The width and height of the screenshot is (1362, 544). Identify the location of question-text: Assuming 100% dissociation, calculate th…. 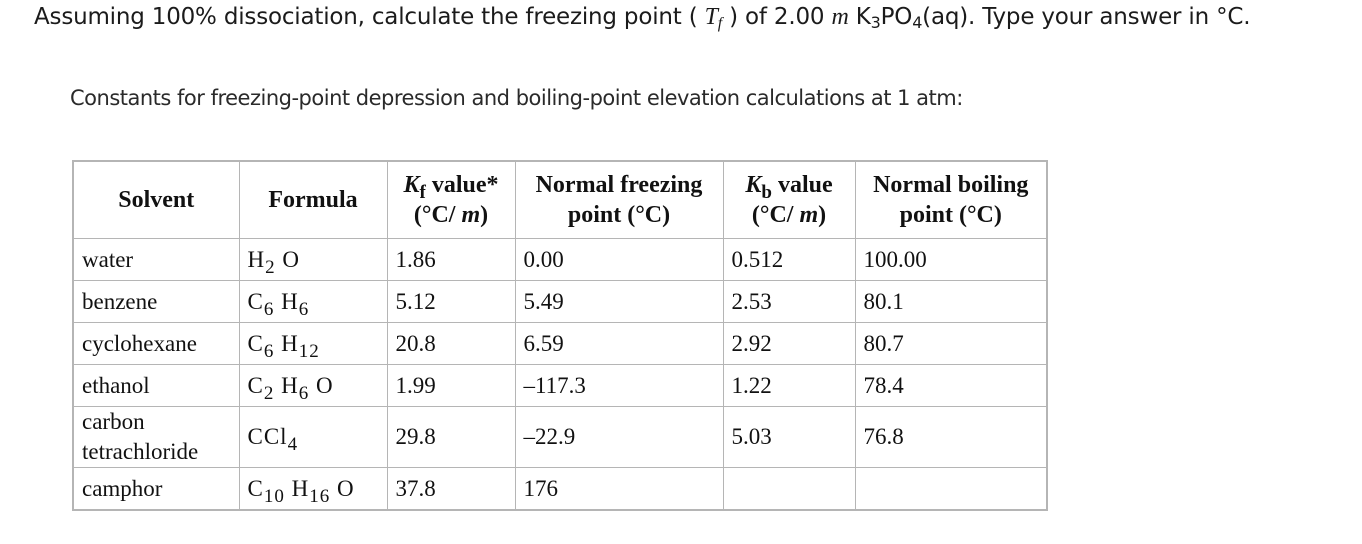
(642, 18).